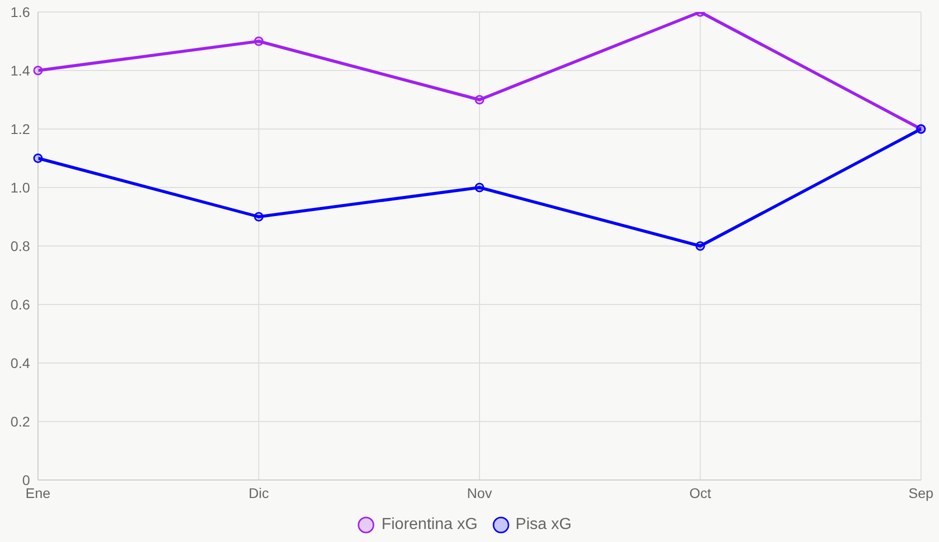 This screenshot has width=939, height=542. What do you see at coordinates (429, 525) in the screenshot?
I see `legend-label: Fiorentina xG` at bounding box center [429, 525].